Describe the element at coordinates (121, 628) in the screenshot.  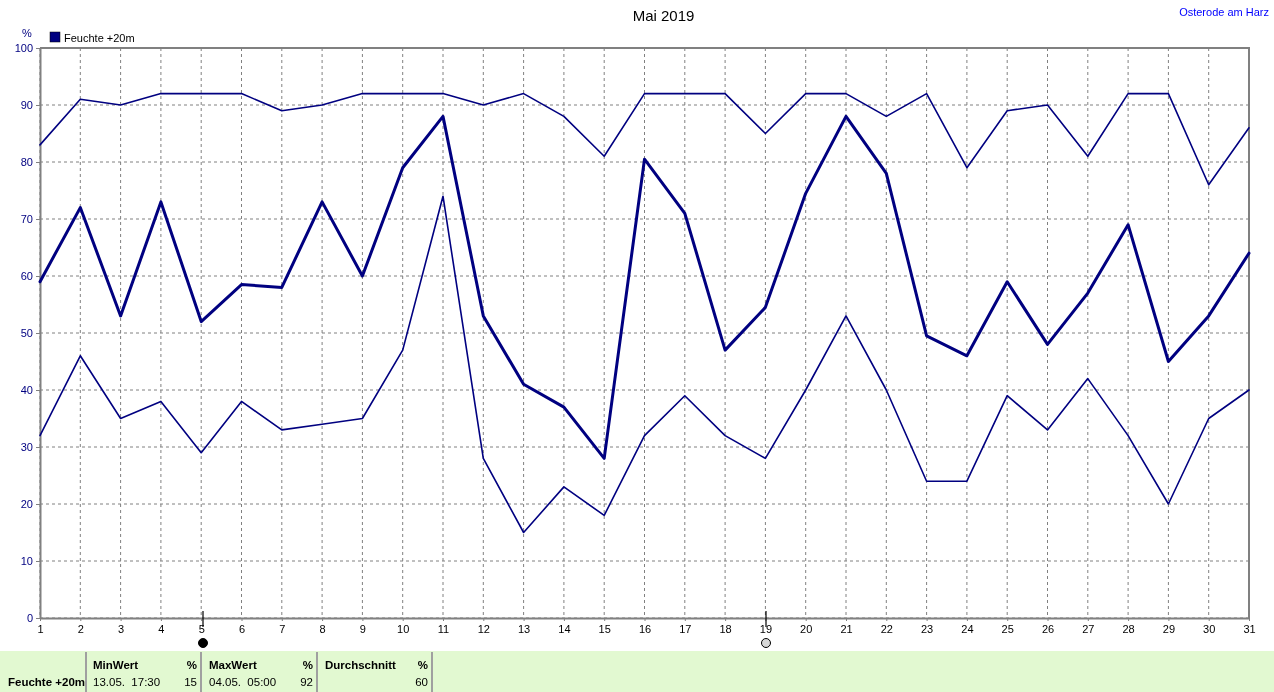
I see `x-tick-label: 3` at that location.